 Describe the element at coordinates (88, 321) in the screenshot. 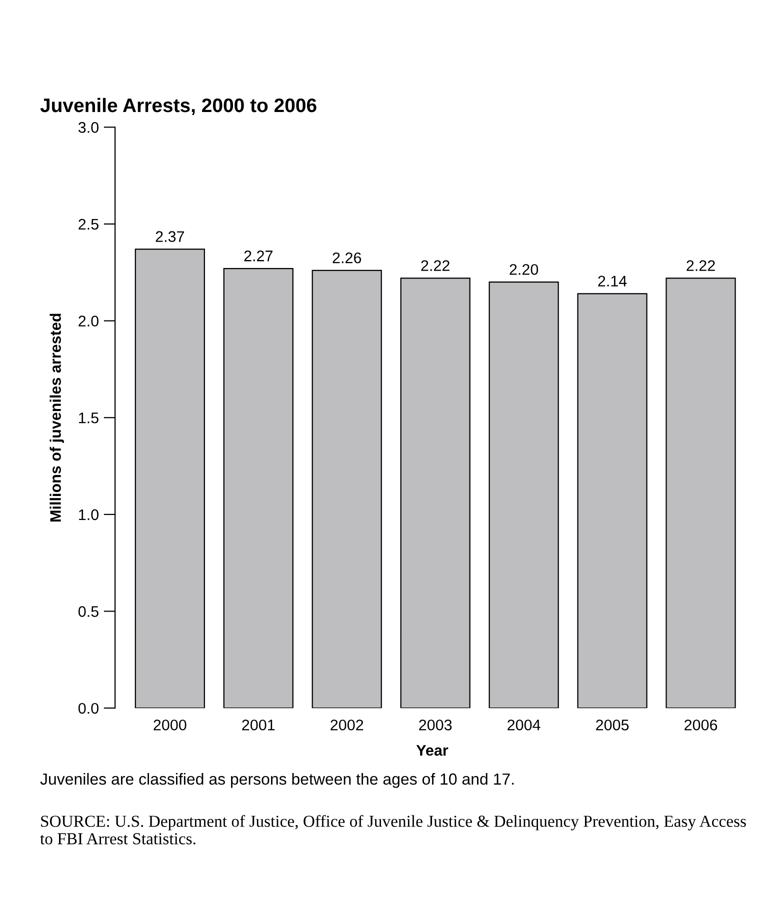

I see `y-tick-label: 2.0` at that location.